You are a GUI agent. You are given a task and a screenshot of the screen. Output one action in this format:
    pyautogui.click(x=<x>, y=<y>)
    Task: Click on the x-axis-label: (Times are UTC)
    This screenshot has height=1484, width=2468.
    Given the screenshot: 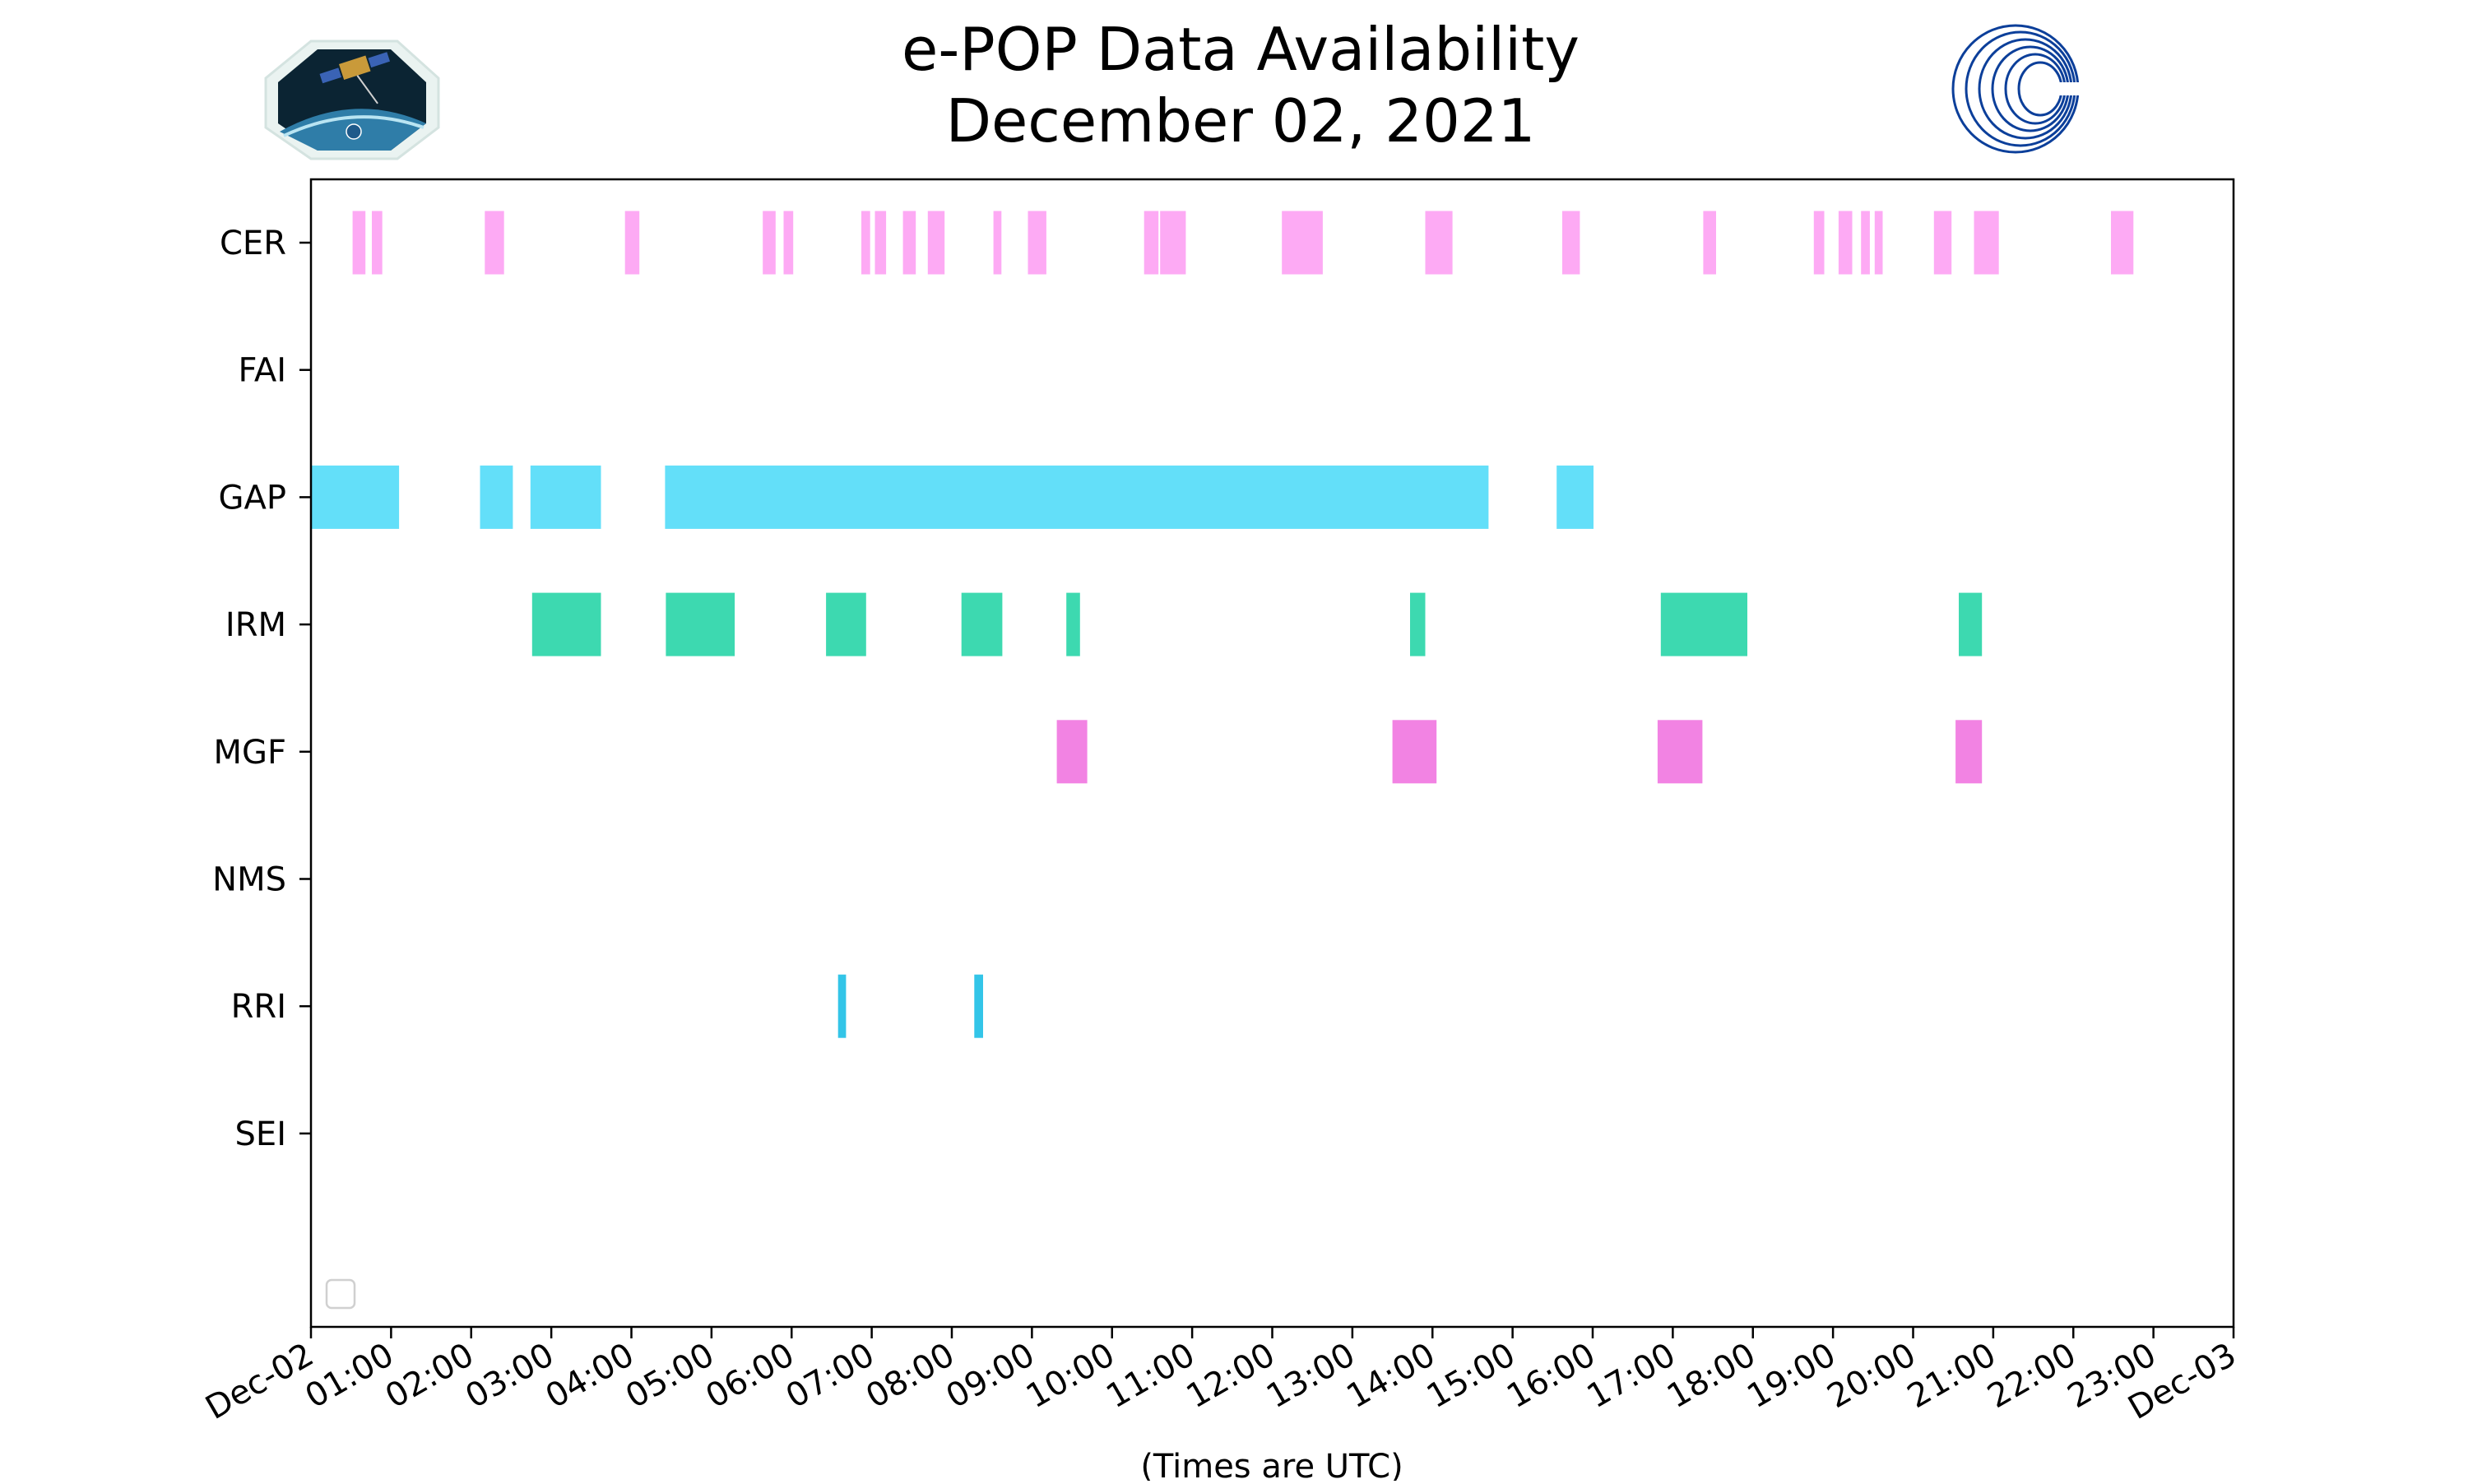 What is the action you would take?
    pyautogui.click(x=1271, y=1464)
    